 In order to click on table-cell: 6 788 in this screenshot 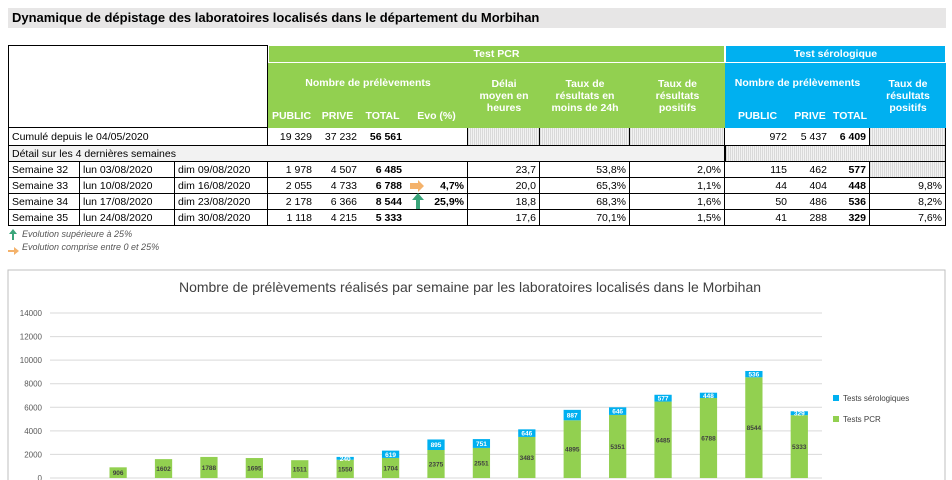, I will do `click(382, 186)`.